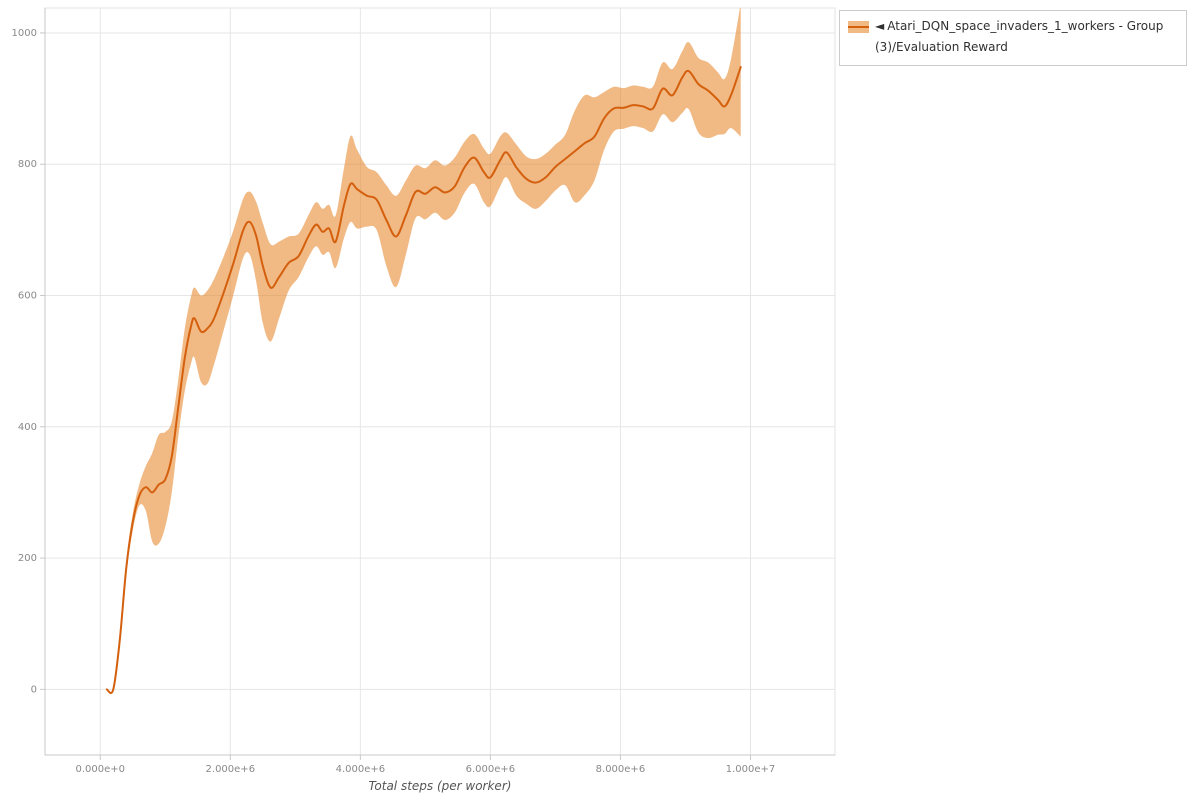 Image resolution: width=1200 pixels, height=800 pixels. I want to click on legend-line-swatch, so click(858, 27).